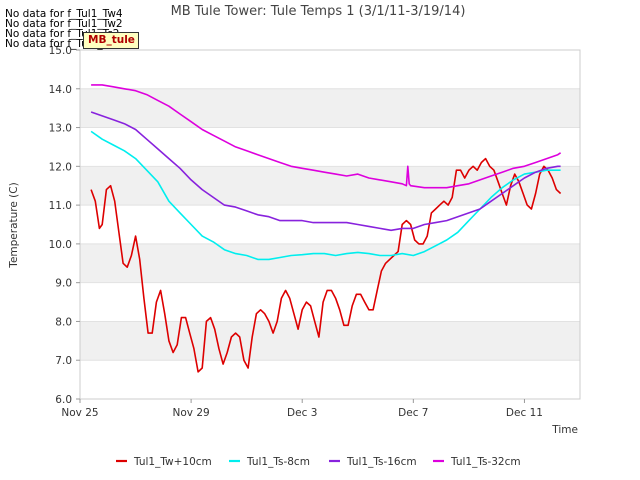 The image size is (640, 480). What do you see at coordinates (64, 14) in the screenshot?
I see `no-data-message: No data for f_Tul1_Tw4` at bounding box center [64, 14].